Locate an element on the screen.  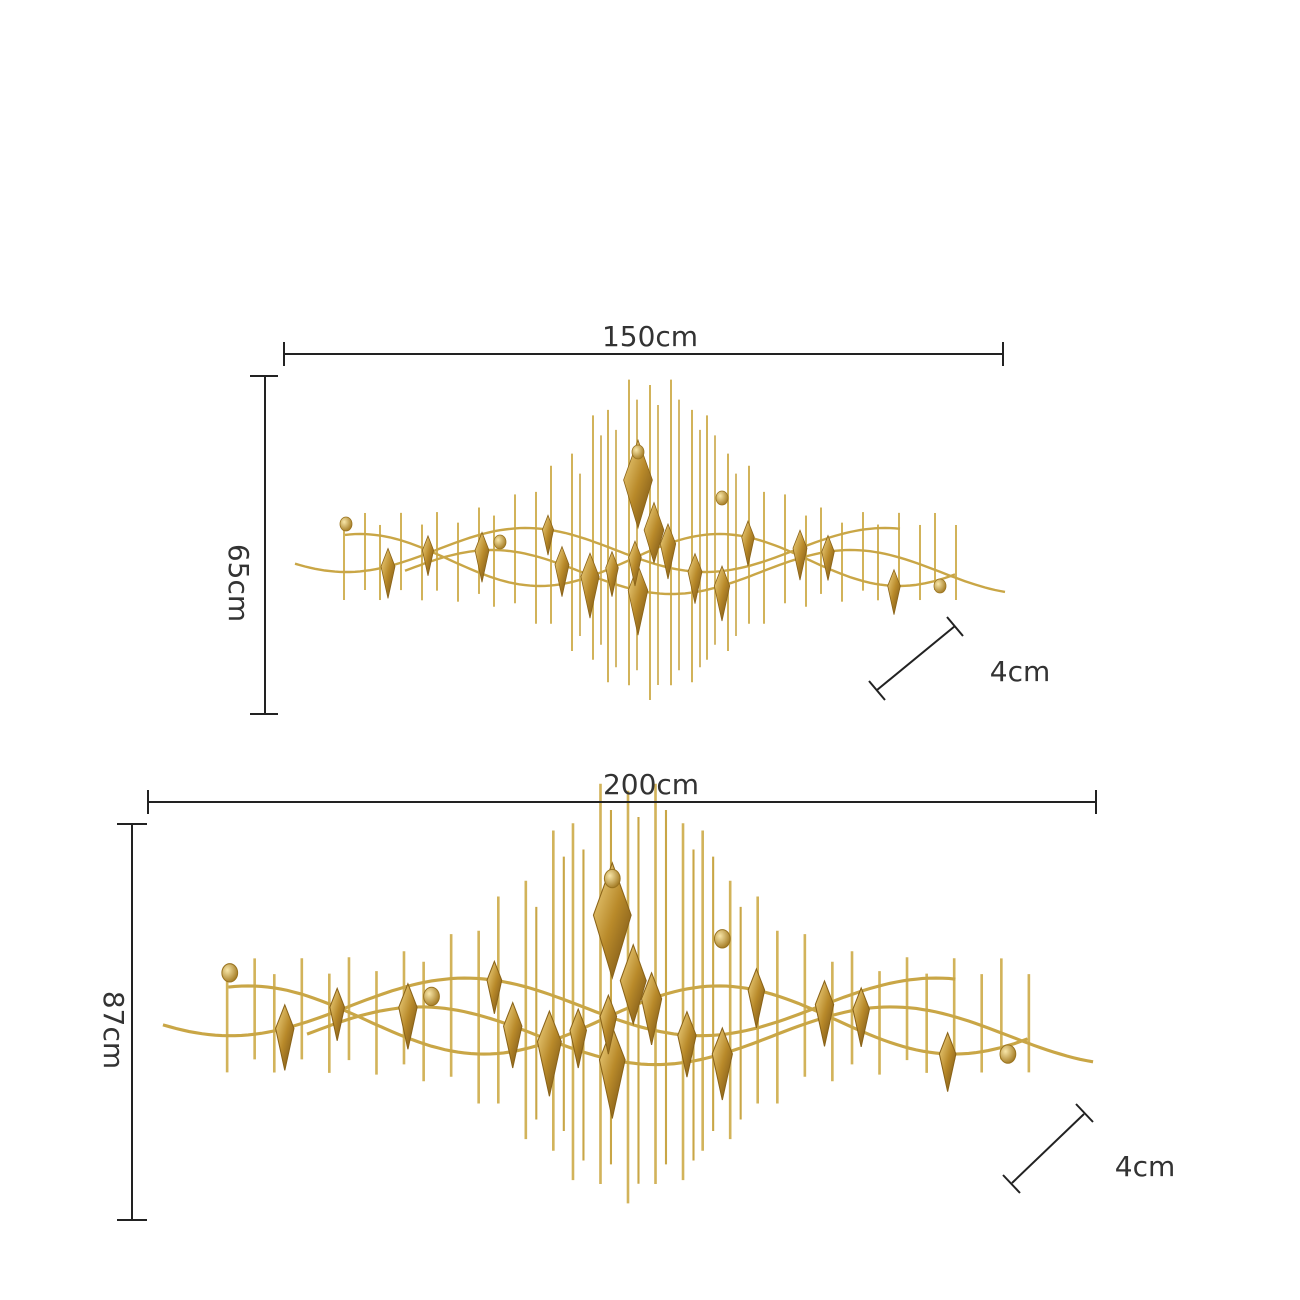
width-label: 200cm is located at coordinates (651, 784).